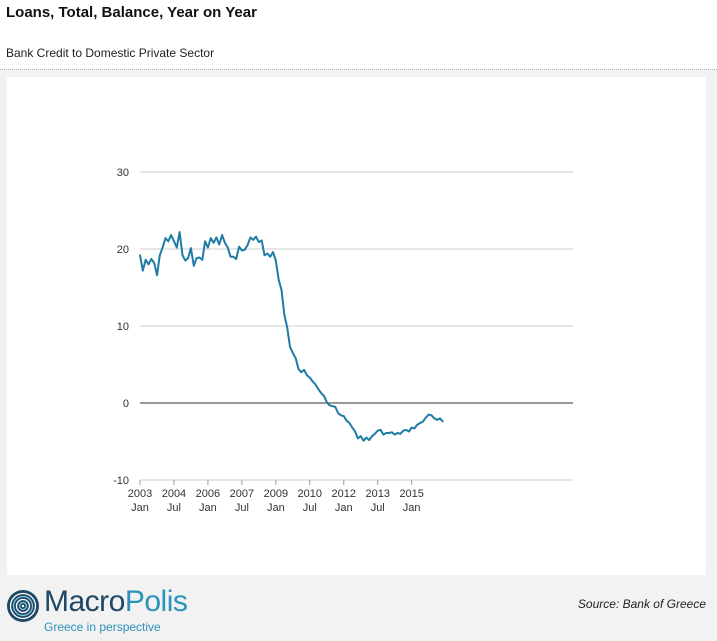 This screenshot has height=641, width=717. What do you see at coordinates (344, 494) in the screenshot?
I see `x-tick-label: 2012` at bounding box center [344, 494].